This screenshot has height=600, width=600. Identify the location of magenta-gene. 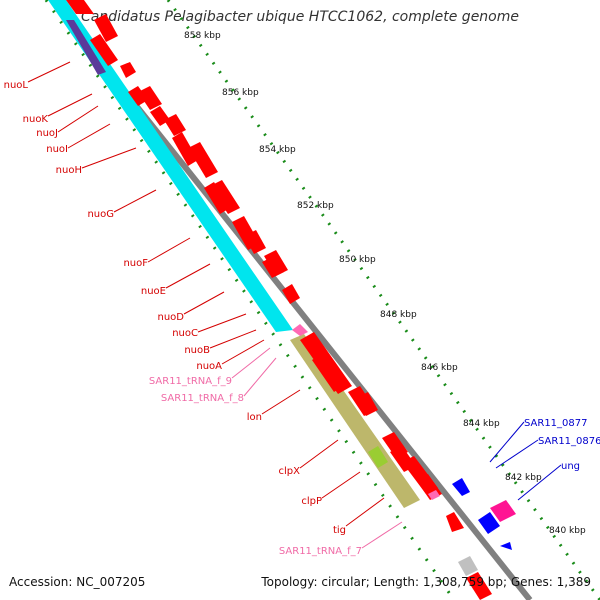
(503, 511).